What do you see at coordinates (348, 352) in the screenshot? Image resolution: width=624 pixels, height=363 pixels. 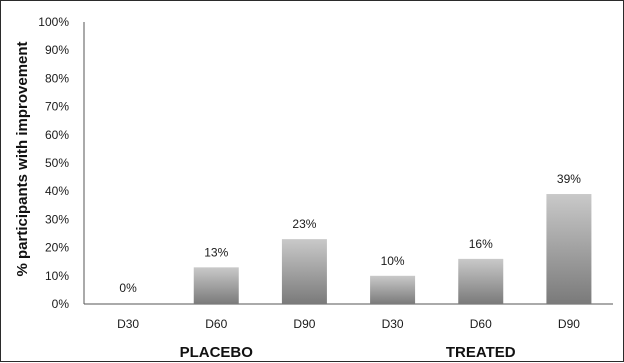 I see `group-labels: PLACEBO TREATED` at bounding box center [348, 352].